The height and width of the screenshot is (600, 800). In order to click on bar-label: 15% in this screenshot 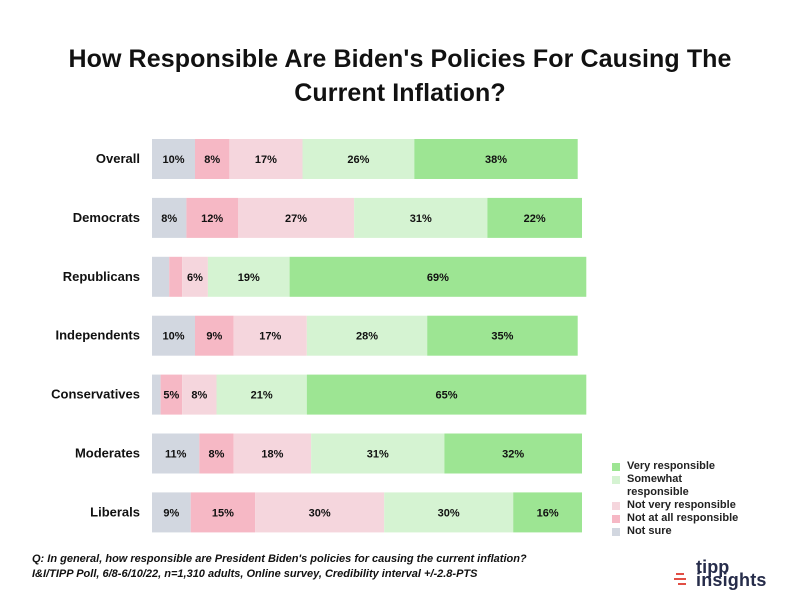, I will do `click(223, 513)`.